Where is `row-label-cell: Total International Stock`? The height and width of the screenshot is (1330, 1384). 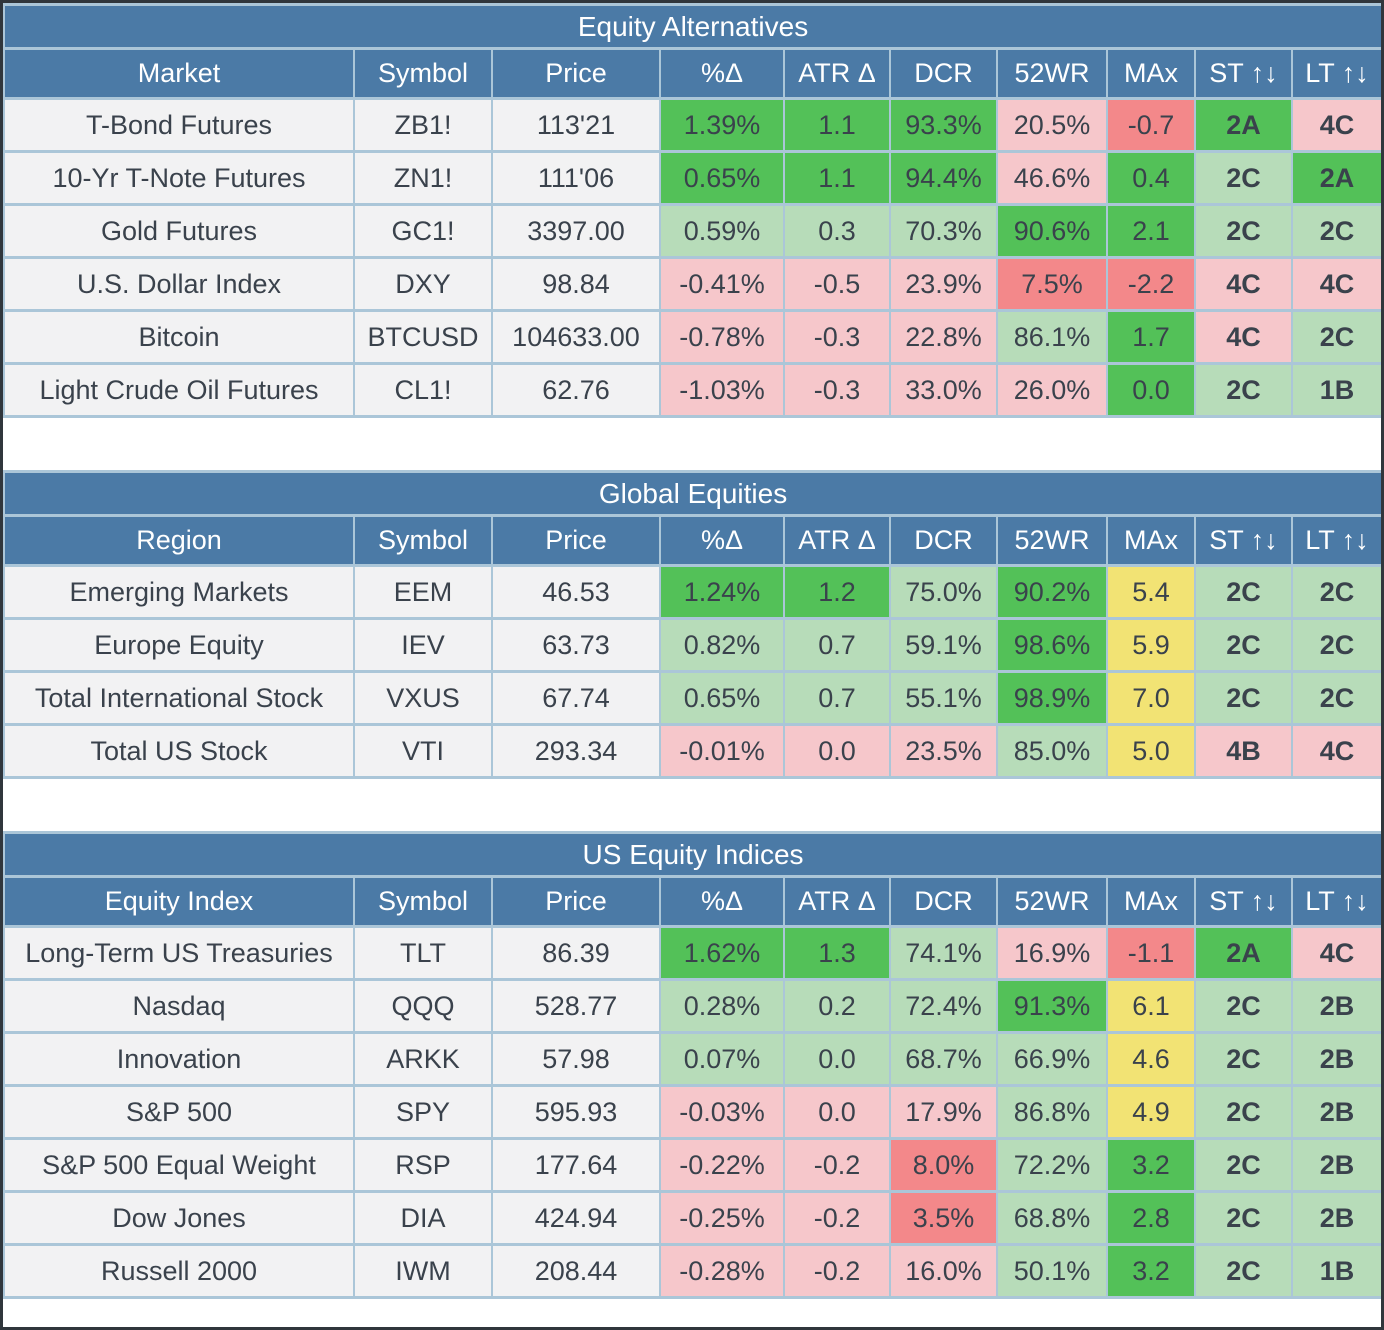 row-label-cell: Total International Stock is located at coordinates (179, 698).